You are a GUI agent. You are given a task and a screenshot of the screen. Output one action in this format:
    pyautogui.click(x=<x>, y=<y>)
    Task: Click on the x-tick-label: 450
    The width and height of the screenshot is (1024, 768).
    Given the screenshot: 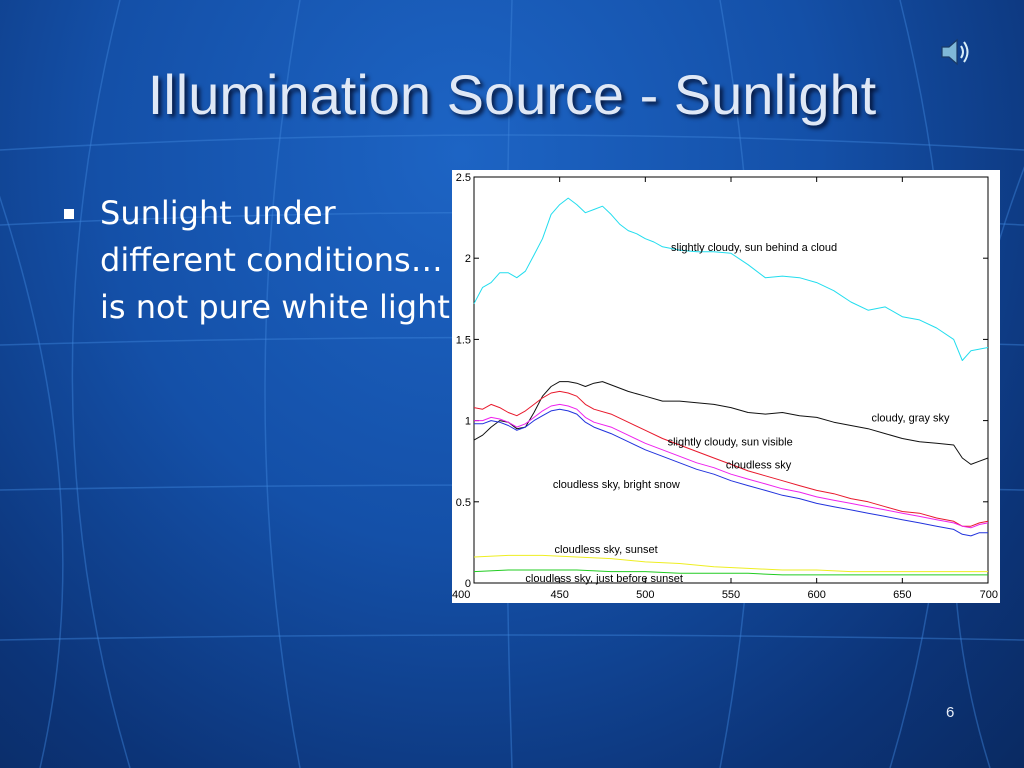 What is the action you would take?
    pyautogui.click(x=559, y=595)
    